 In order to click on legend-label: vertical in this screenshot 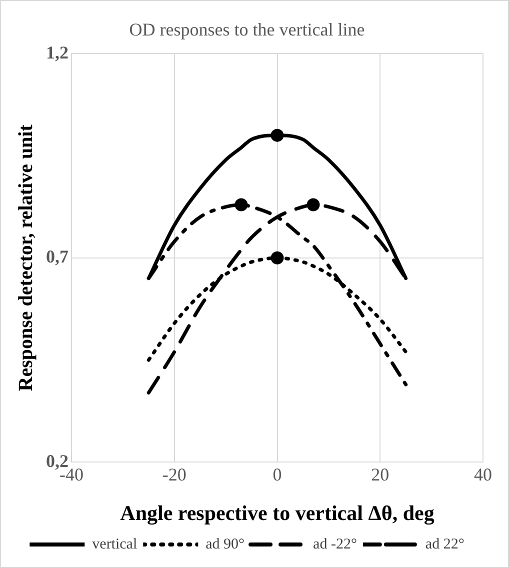, I will do `click(115, 544)`.